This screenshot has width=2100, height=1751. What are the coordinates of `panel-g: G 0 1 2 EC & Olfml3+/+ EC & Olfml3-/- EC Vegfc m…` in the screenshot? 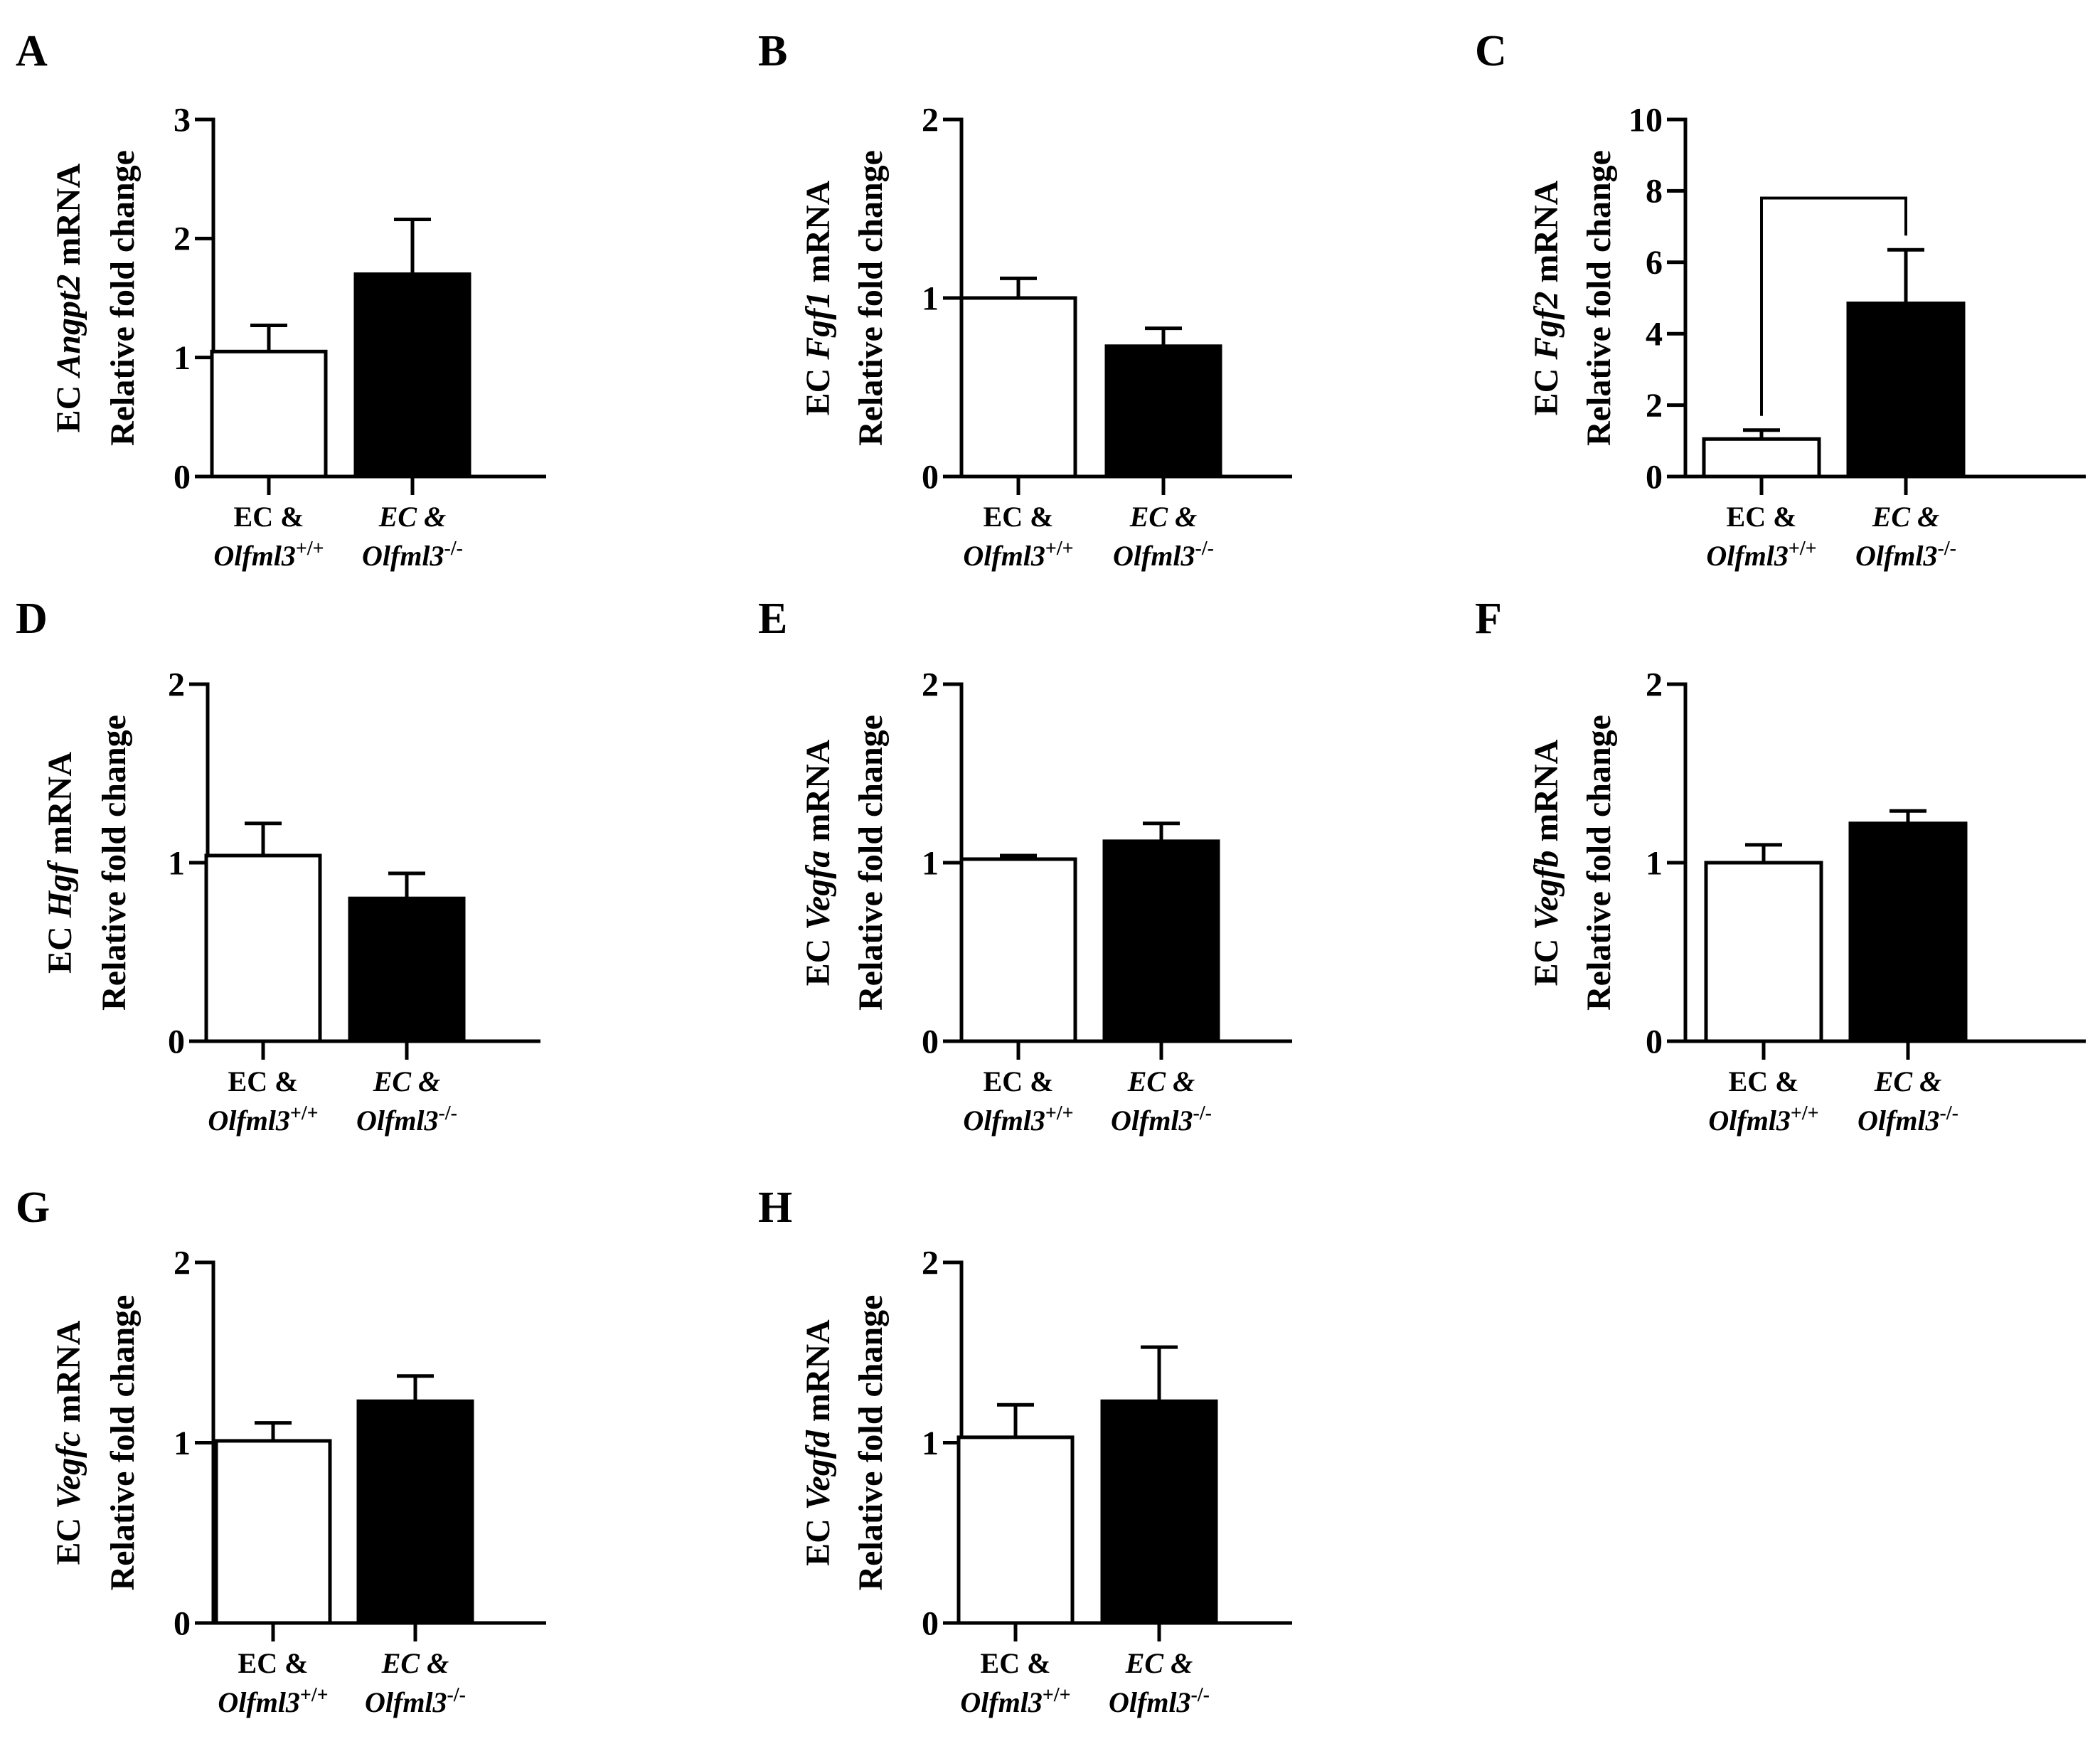 It's located at (281, 1450).